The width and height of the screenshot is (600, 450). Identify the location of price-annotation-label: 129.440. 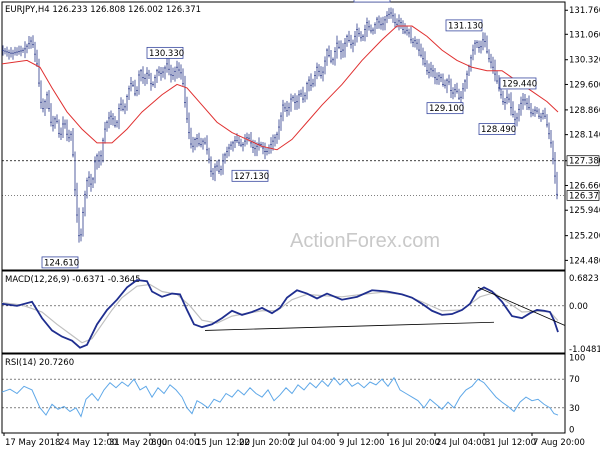
(519, 84).